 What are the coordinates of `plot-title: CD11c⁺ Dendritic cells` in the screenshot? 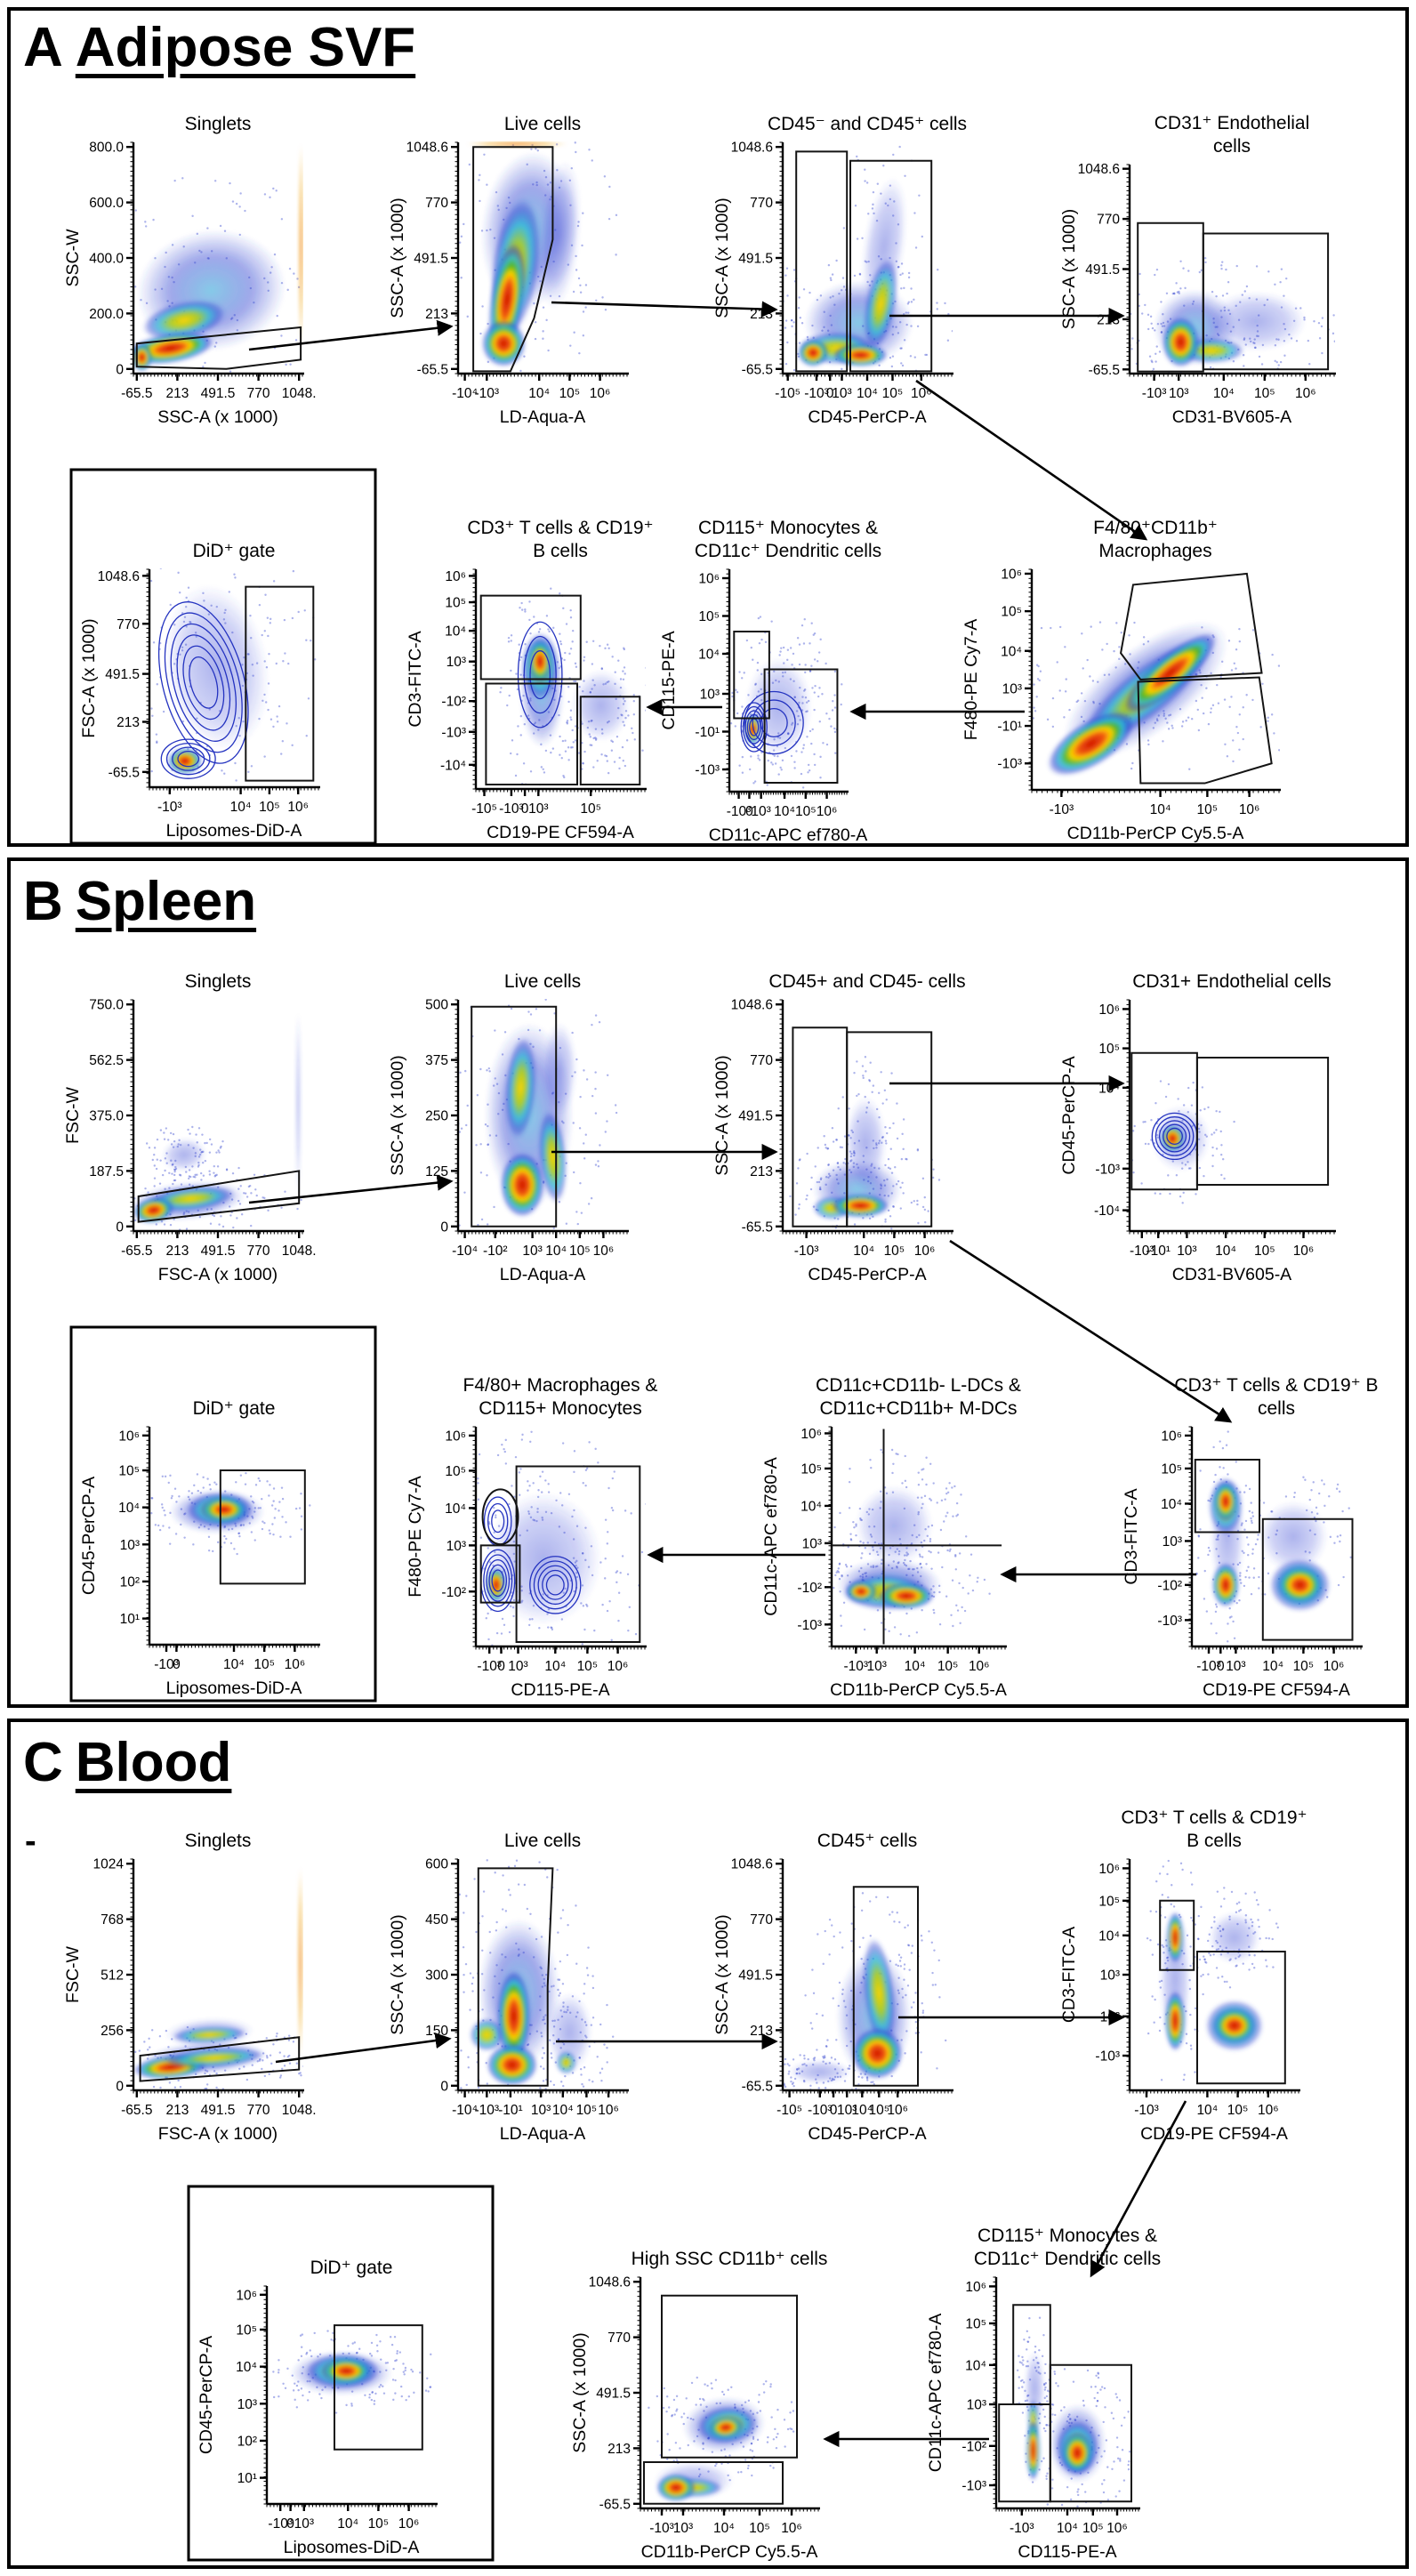 It's located at (1067, 2259).